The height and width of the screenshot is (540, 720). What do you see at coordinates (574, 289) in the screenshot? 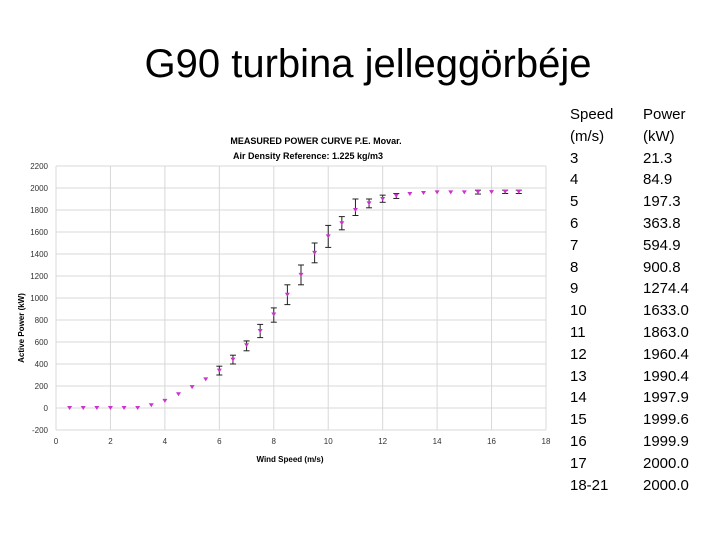
I see `speed-value: 9` at bounding box center [574, 289].